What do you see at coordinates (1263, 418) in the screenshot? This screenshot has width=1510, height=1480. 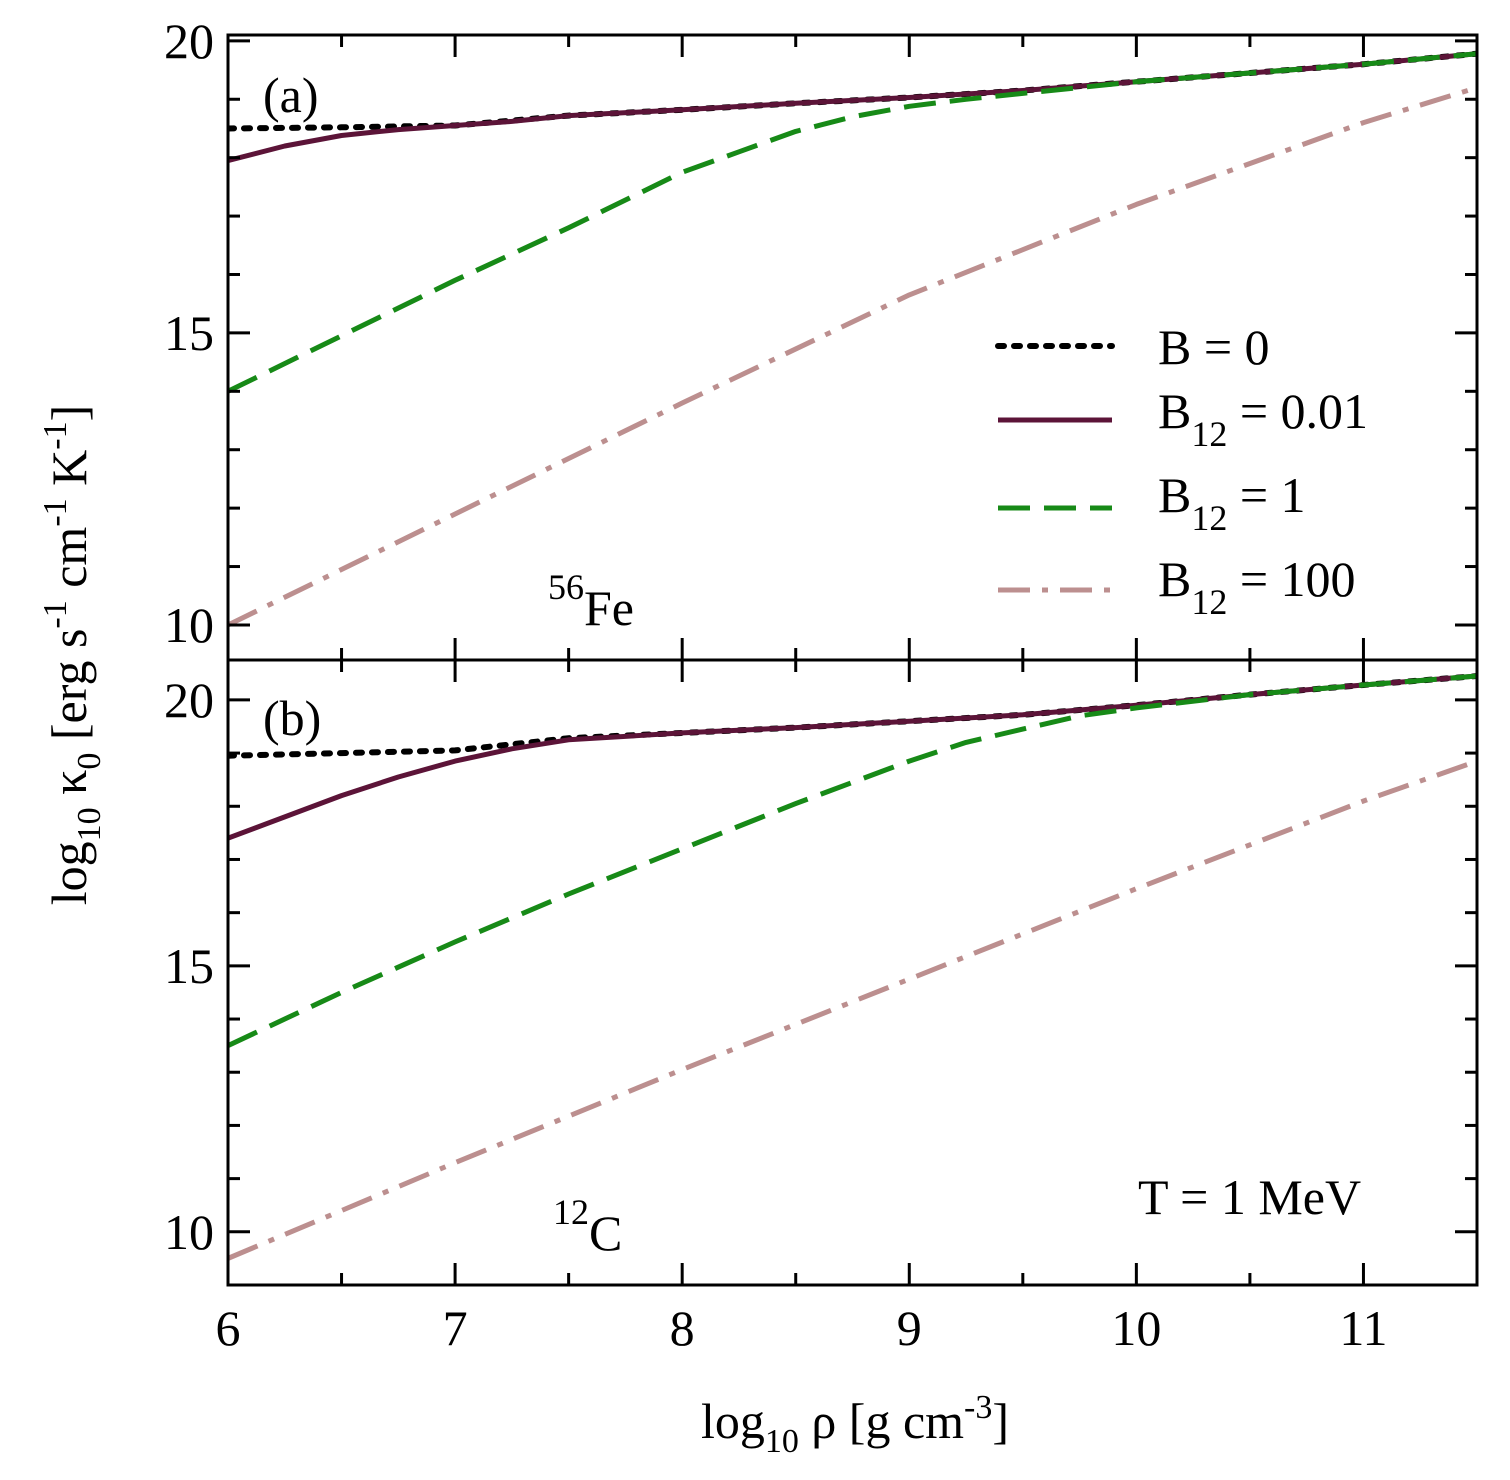 I see `legend-label-b001: B12 = 0.01` at bounding box center [1263, 418].